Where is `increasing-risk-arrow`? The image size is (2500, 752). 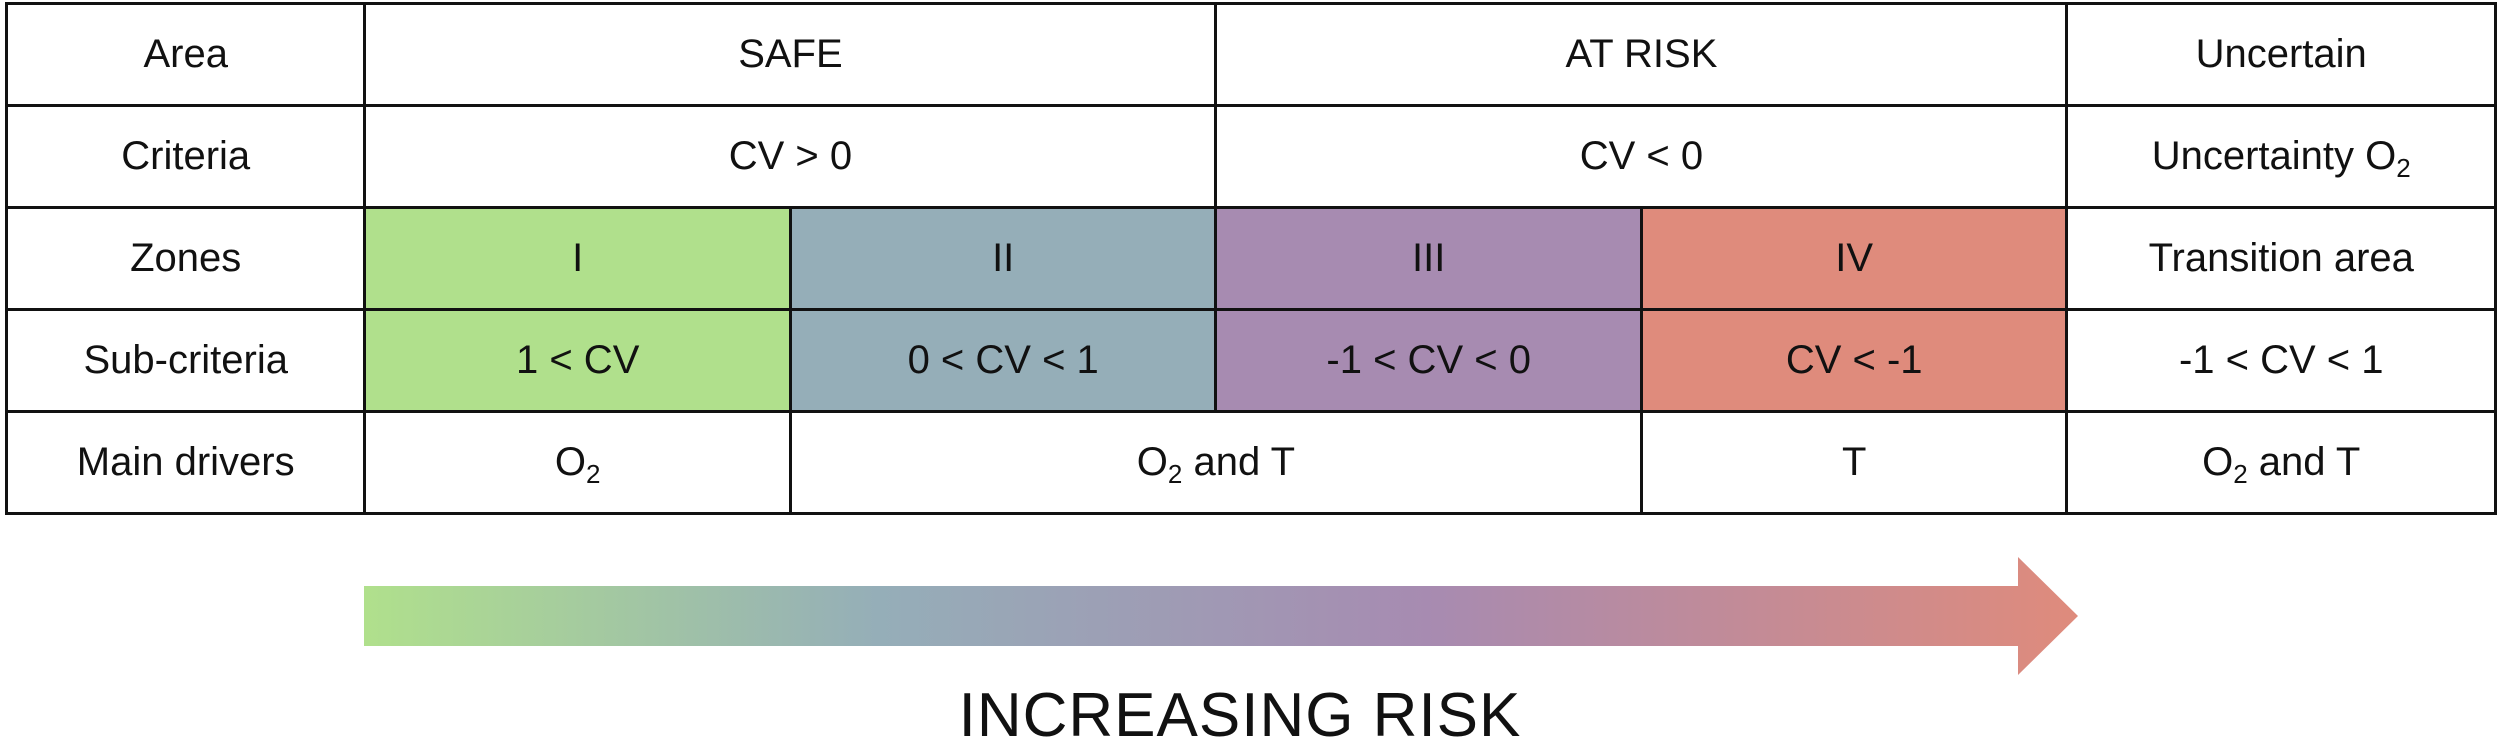
increasing-risk-arrow is located at coordinates (1221, 616).